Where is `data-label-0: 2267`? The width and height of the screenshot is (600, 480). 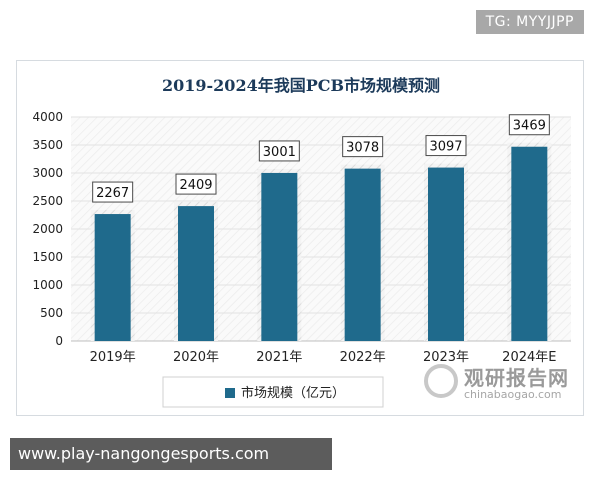
data-label-0: 2267 is located at coordinates (112, 193).